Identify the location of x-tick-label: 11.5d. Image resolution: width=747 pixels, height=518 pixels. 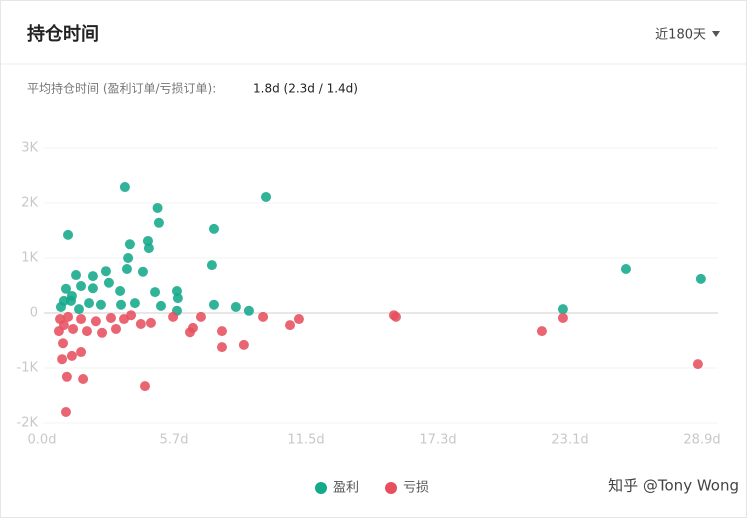
(305, 440).